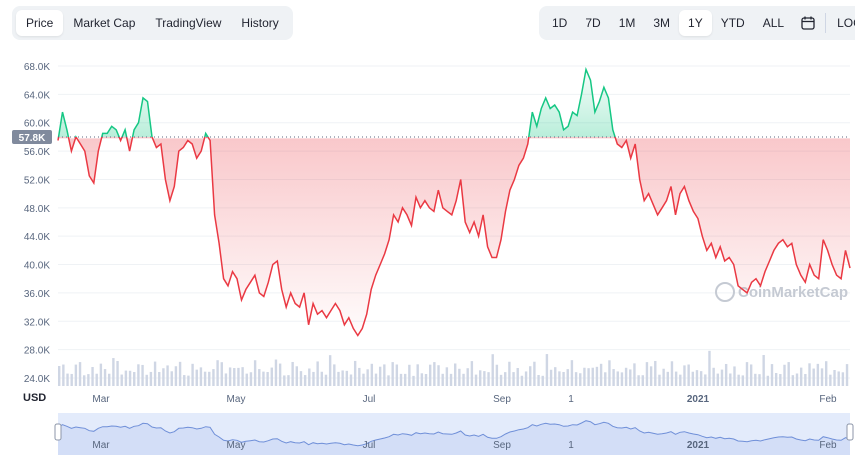 This screenshot has height=466, width=855. Describe the element at coordinates (104, 23) in the screenshot. I see `tab-market-cap: Market Cap` at that location.